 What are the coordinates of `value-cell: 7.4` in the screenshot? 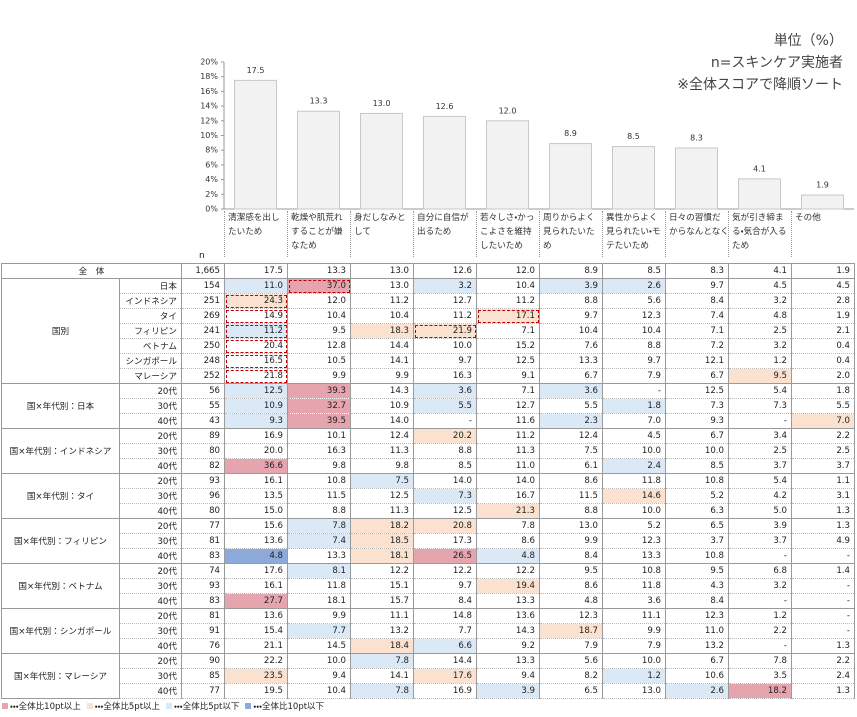 It's located at (697, 316).